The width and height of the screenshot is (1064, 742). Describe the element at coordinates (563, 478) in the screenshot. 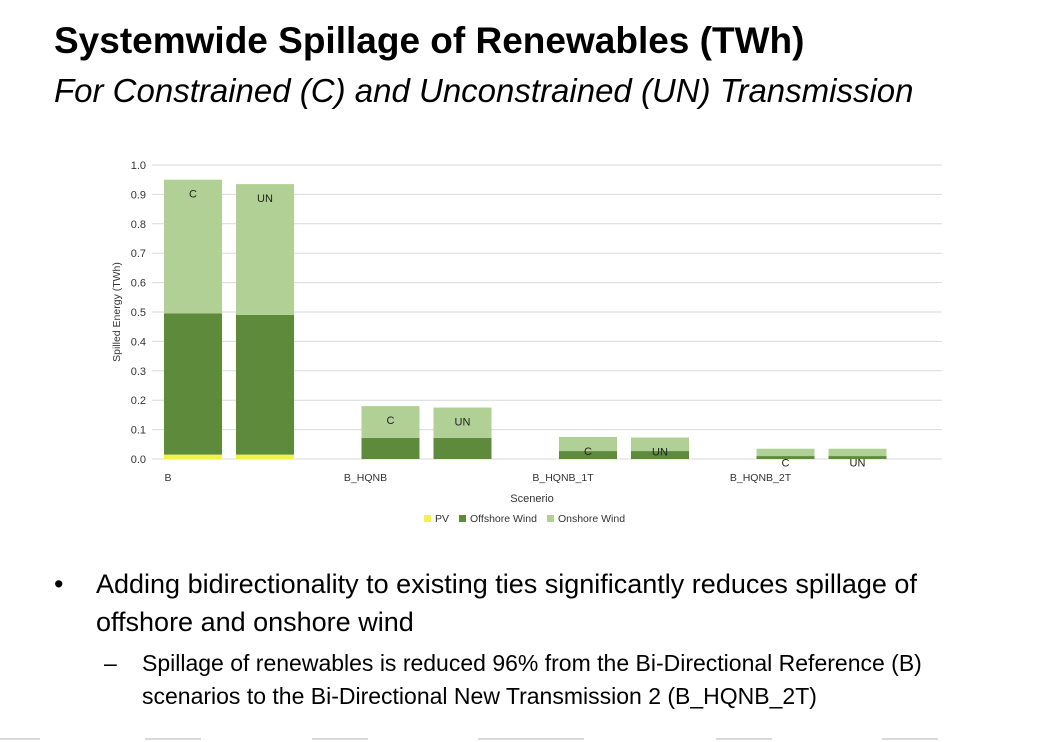

I see `x-tick-label: B_HQNB_1T` at that location.